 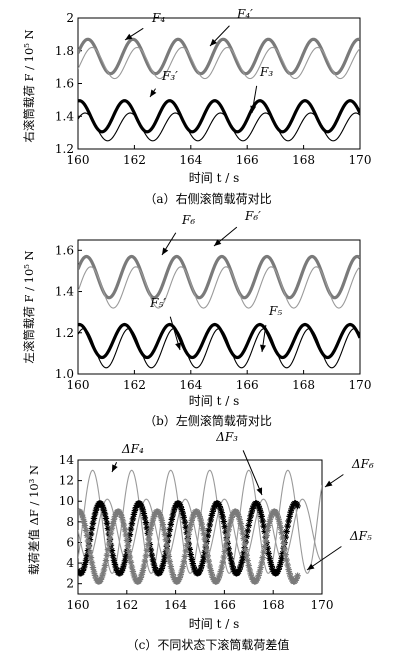 What do you see at coordinates (70, 522) in the screenshot?
I see `y-tick-label: 8` at bounding box center [70, 522].